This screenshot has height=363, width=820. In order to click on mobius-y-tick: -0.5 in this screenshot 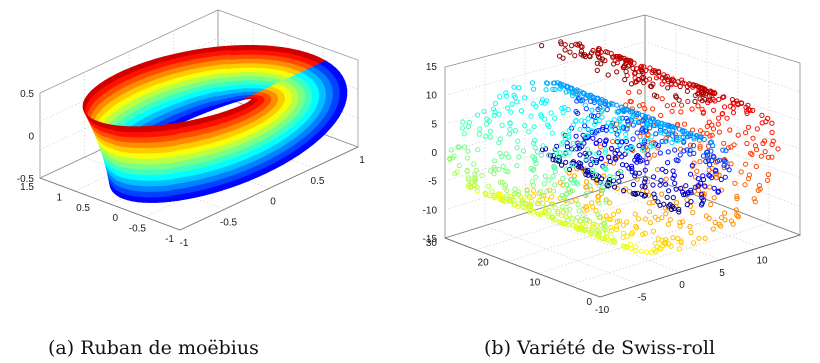, I will do `click(138, 229)`.